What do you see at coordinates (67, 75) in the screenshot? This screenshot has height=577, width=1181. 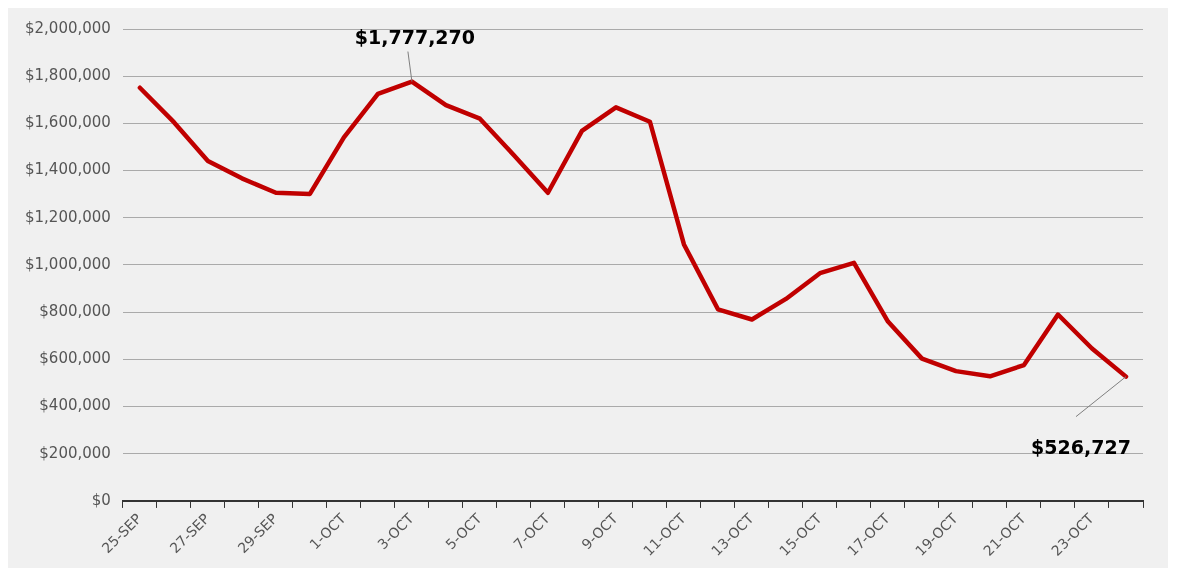 I see `y-tick-label: $1,800,000` at bounding box center [67, 75].